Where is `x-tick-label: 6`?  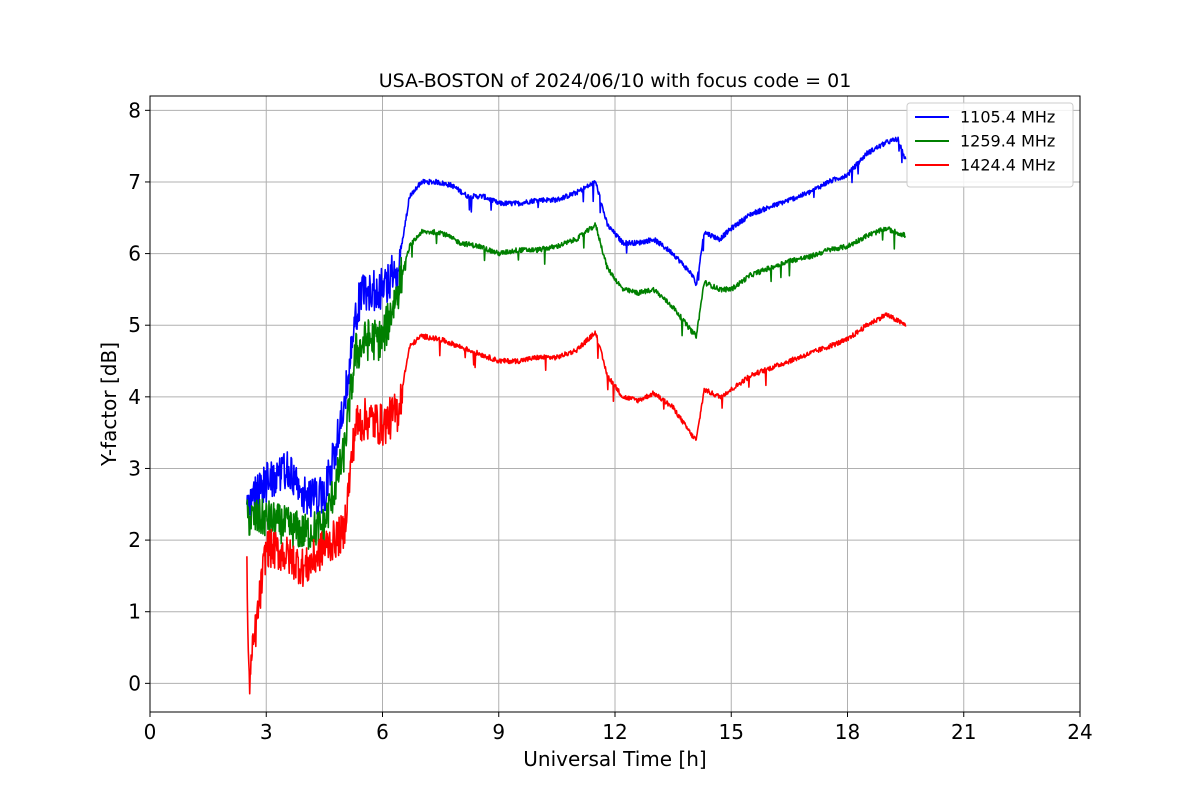 x-tick-label: 6 is located at coordinates (382, 732).